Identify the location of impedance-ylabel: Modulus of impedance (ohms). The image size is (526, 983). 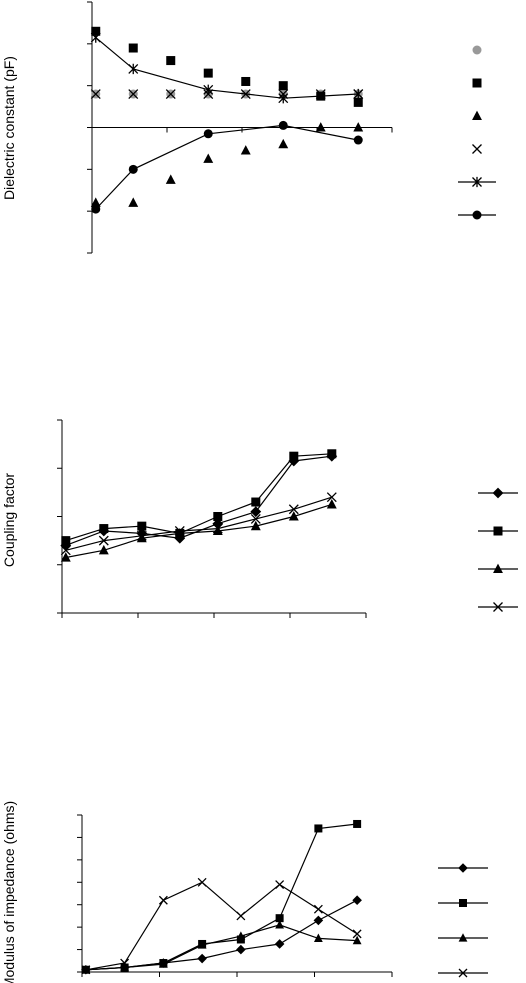
(9, 892).